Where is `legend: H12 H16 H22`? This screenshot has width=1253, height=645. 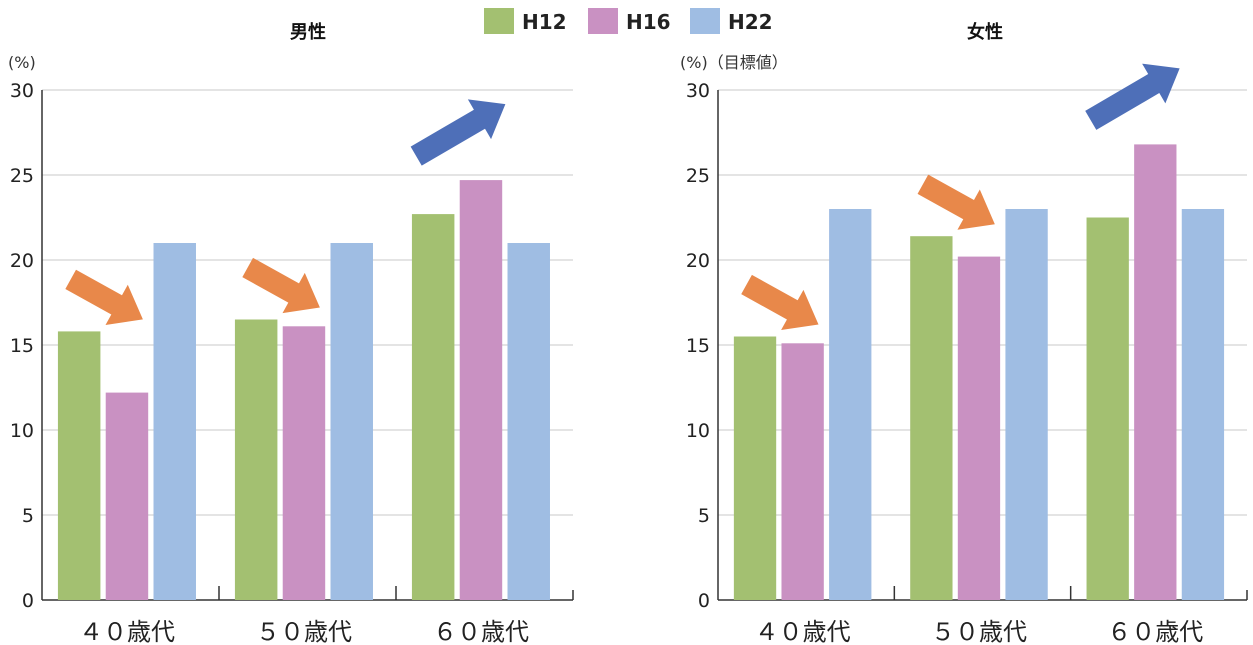 legend: H12 H16 H22 is located at coordinates (628, 21).